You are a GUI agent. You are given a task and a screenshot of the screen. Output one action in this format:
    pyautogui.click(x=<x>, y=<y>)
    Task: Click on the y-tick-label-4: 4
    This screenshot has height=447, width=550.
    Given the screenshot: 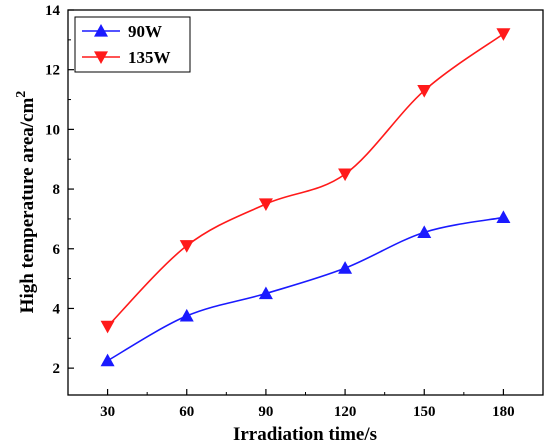 What is the action you would take?
    pyautogui.click(x=57, y=309)
    